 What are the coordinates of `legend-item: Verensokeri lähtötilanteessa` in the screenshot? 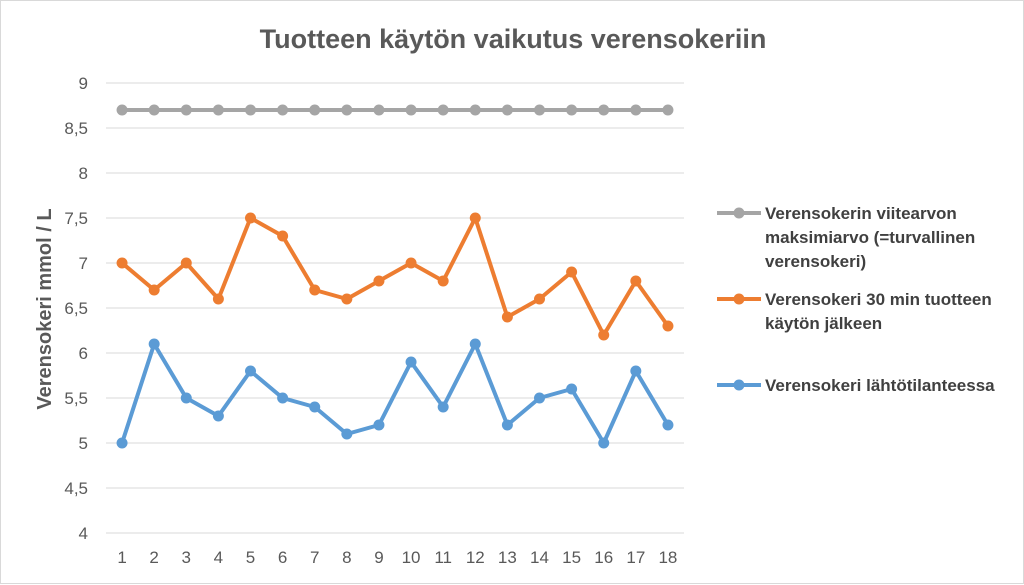 It's located at (856, 385).